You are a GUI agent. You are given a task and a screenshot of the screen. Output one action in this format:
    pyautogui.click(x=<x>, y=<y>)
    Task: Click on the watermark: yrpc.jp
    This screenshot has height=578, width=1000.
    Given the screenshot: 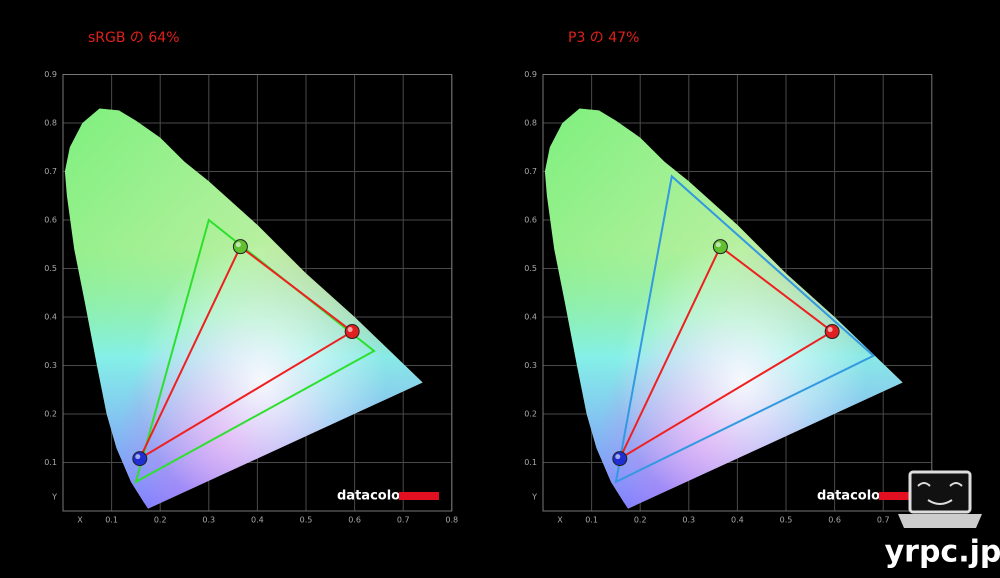 What is the action you would take?
    pyautogui.click(x=942, y=552)
    